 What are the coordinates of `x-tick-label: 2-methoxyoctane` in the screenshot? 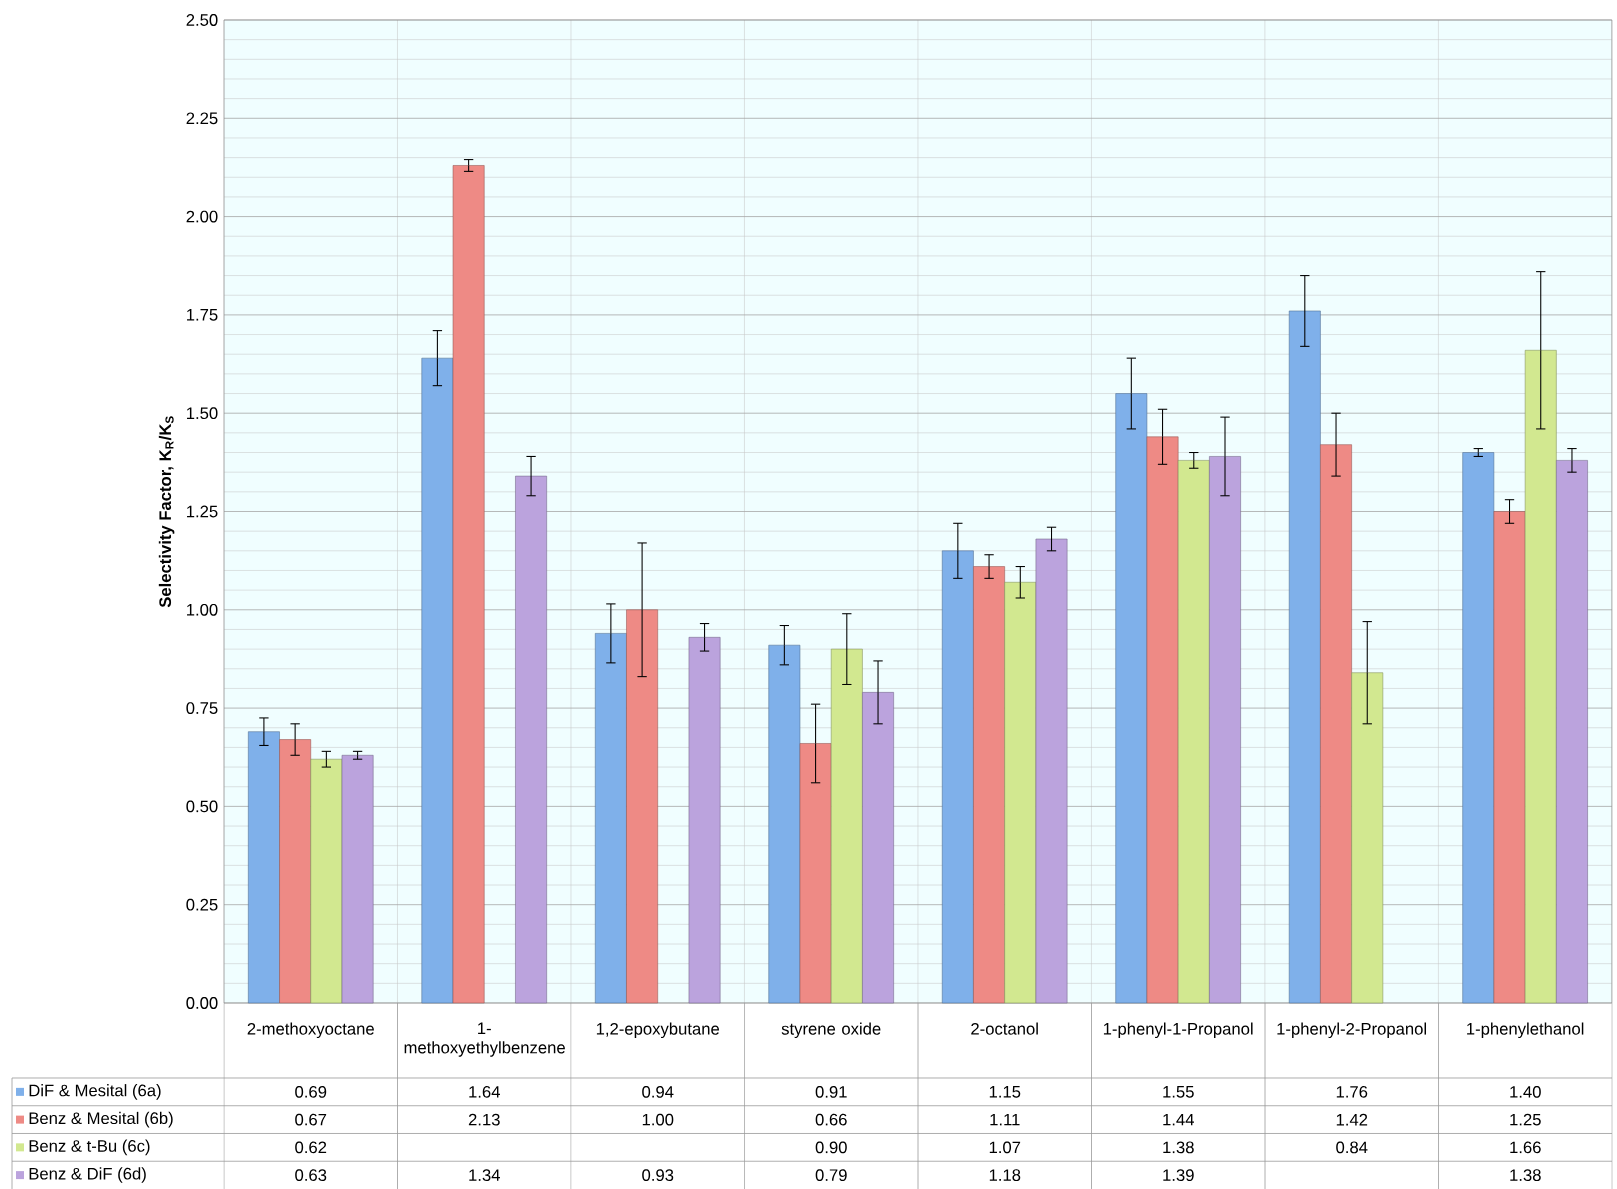 It's located at (310, 1030).